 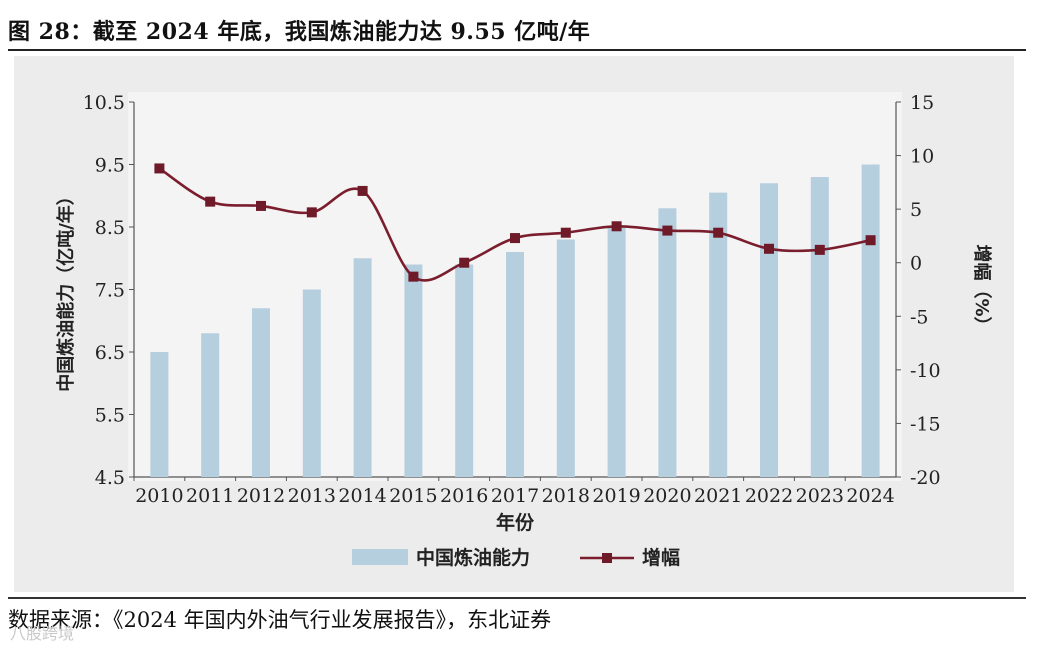 What do you see at coordinates (261, 496) in the screenshot?
I see `x-tick-label: 2012` at bounding box center [261, 496].